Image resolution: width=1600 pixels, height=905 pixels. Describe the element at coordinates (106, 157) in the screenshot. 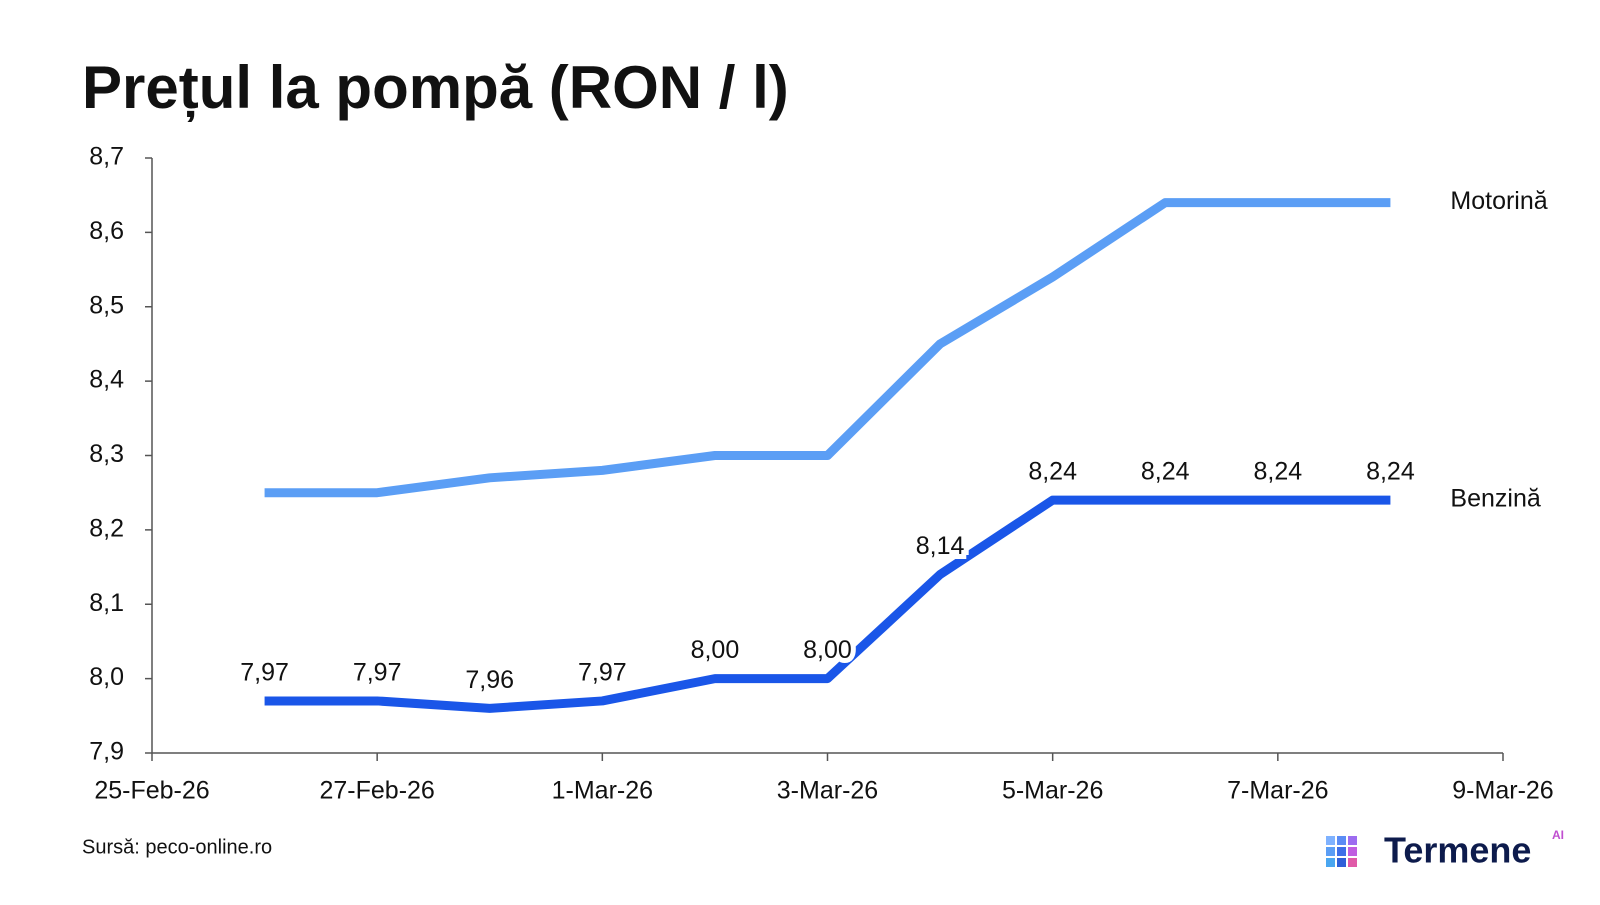

I see `y-tick-label: 8,7` at that location.